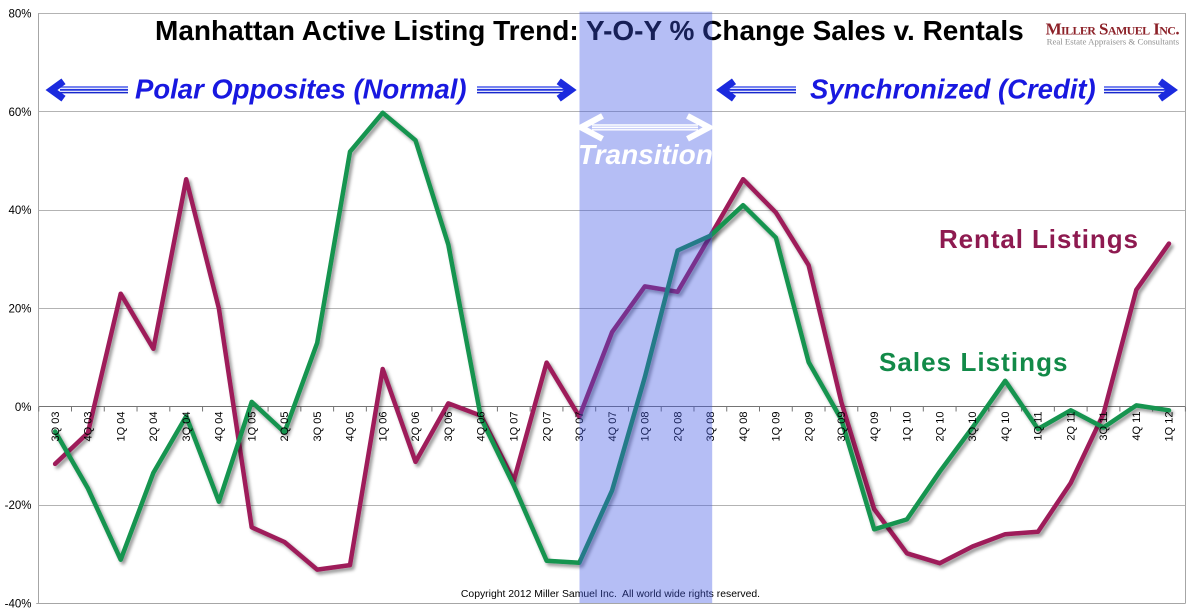  What do you see at coordinates (1104, 426) in the screenshot?
I see `svg-text: 3Q 11` at bounding box center [1104, 426].